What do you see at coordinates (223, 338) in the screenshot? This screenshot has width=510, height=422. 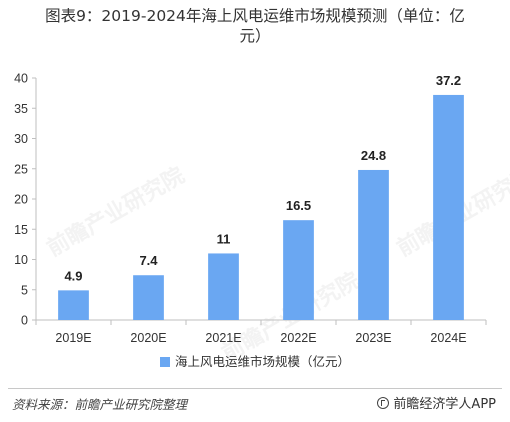 I see `x-tick-label: 2021E` at bounding box center [223, 338].